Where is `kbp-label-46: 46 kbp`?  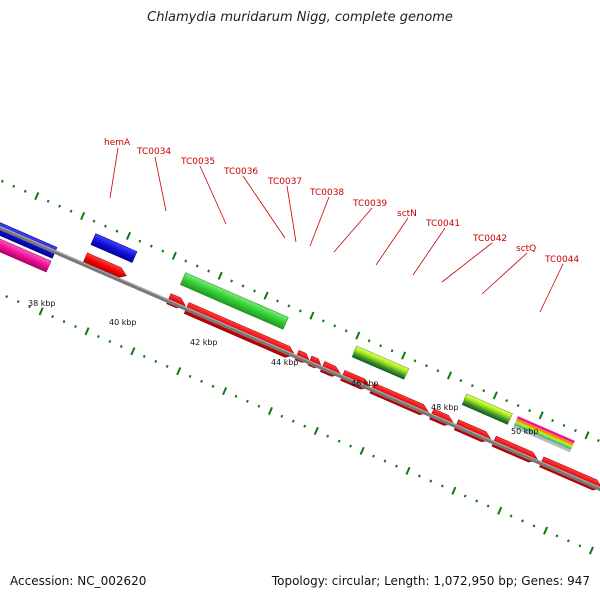
kbp-label-46: 46 kbp is located at coordinates (365, 383).